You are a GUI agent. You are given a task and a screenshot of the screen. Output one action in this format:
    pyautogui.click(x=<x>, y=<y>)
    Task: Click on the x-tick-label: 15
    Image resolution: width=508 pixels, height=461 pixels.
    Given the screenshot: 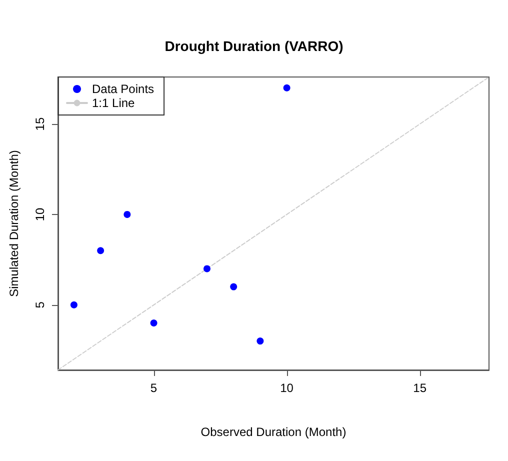 What is the action you would take?
    pyautogui.click(x=420, y=388)
    